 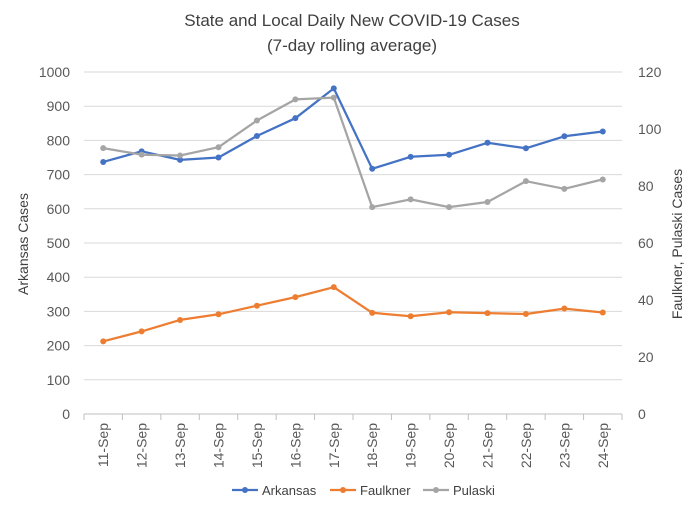 What do you see at coordinates (526, 445) in the screenshot?
I see `x-tick-label: 22-Sep` at bounding box center [526, 445].